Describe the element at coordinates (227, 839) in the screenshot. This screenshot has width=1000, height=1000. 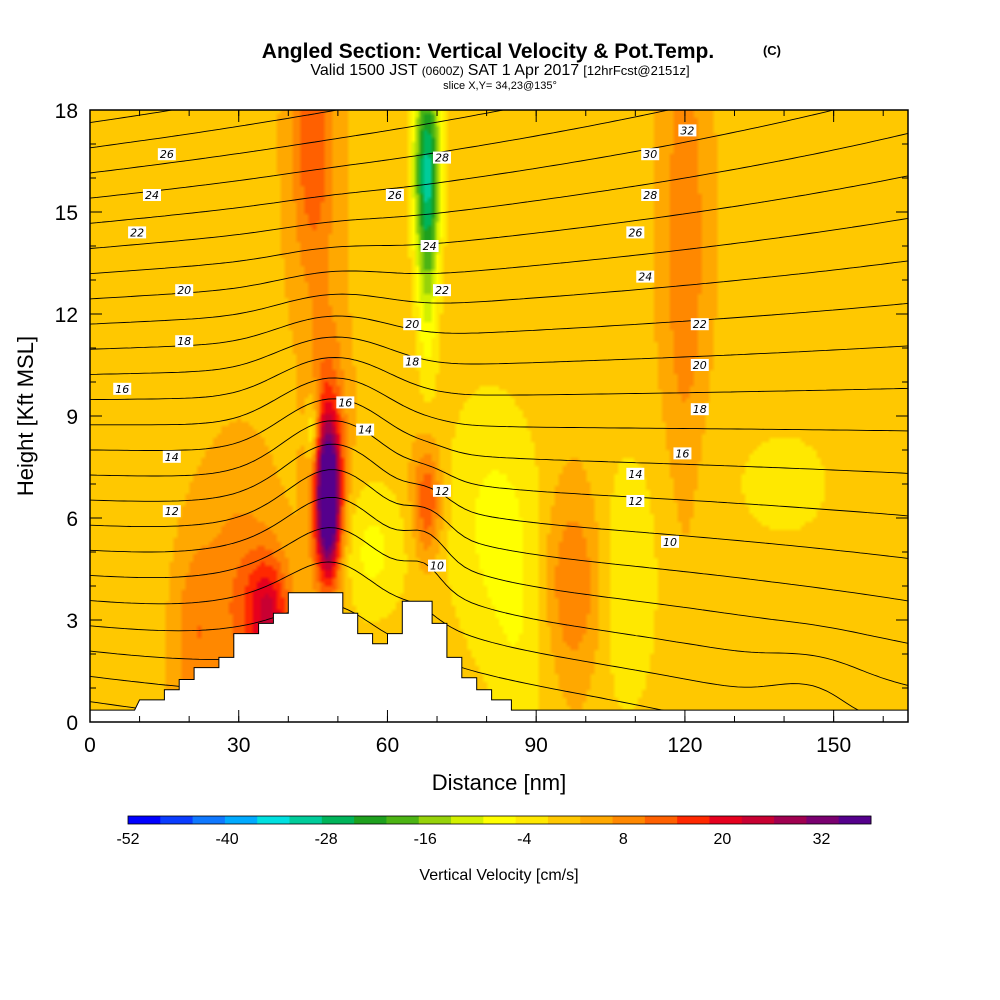
I see `colorbar-tick-label: -40` at that location.